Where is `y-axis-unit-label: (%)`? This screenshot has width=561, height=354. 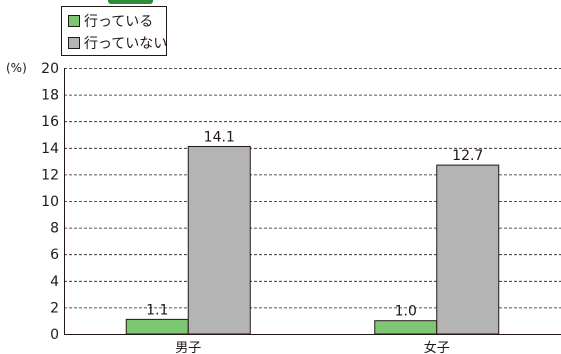 y-axis-unit-label: (%) is located at coordinates (16, 68).